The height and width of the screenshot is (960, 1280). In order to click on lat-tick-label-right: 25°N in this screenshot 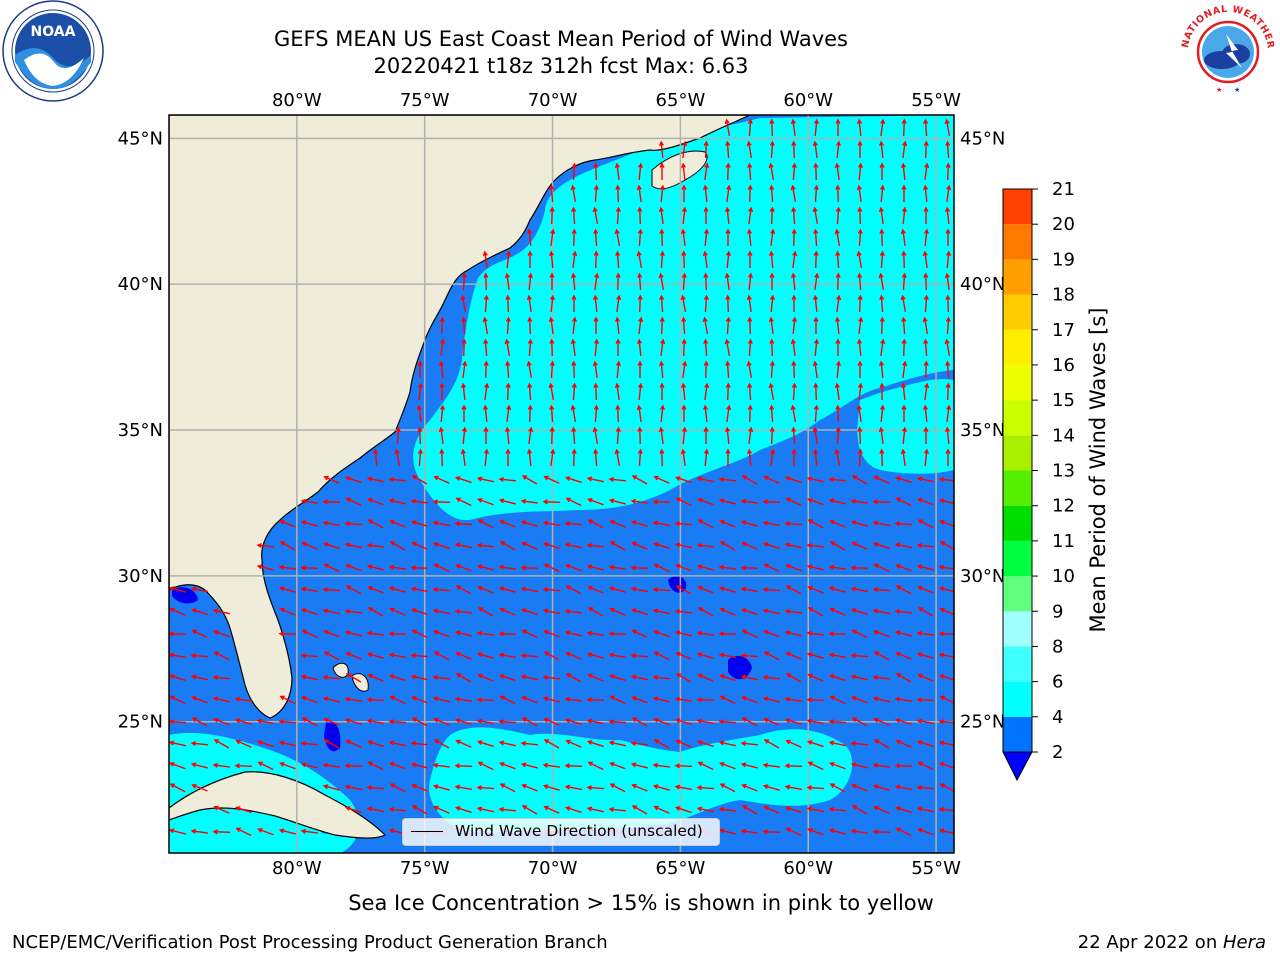, I will do `click(982, 722)`.